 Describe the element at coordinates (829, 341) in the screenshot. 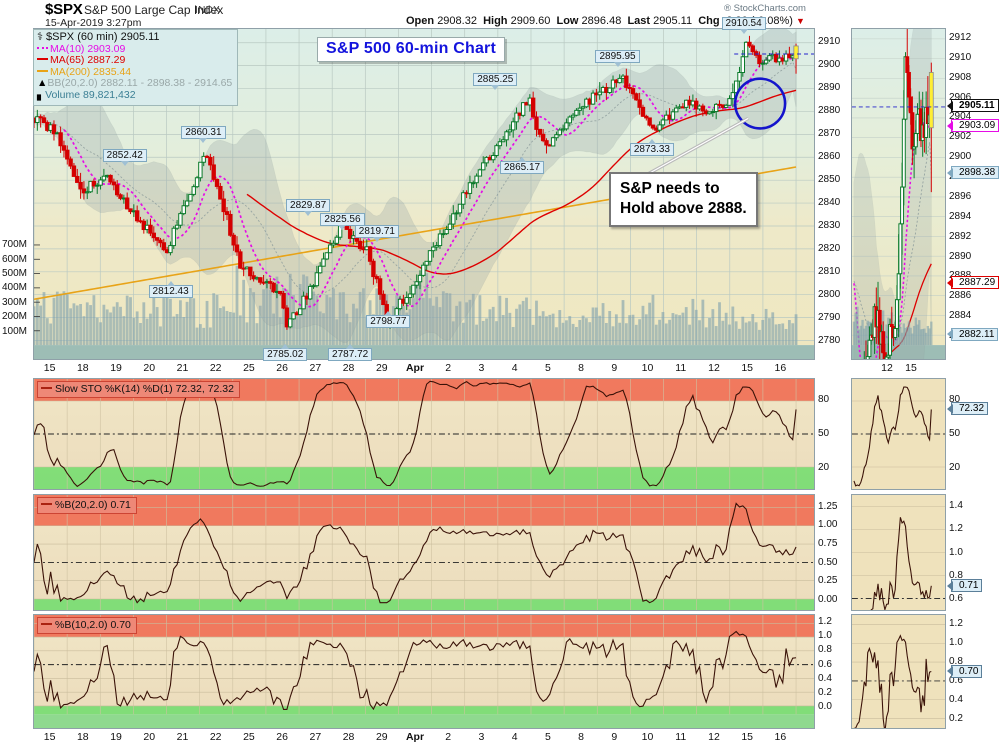

I see `price-axis-tick: 2780` at that location.